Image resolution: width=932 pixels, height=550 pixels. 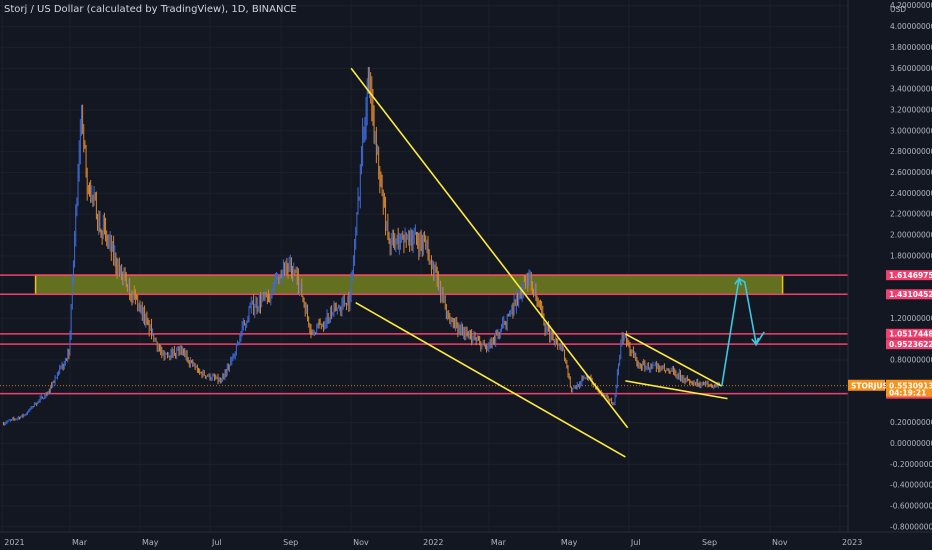 I want to click on y-tick-label: 0.00000000, so click(x=911, y=443).